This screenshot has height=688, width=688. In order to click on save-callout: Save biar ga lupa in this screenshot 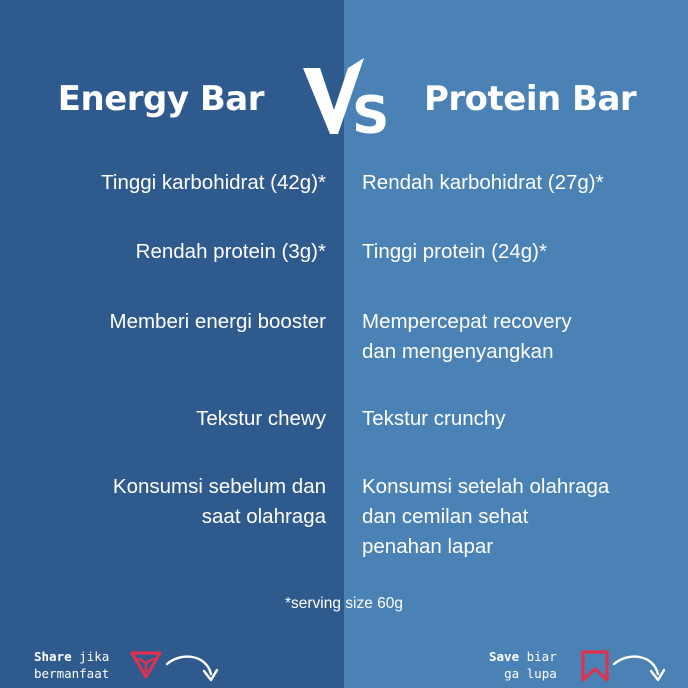, I will do `click(523, 665)`.